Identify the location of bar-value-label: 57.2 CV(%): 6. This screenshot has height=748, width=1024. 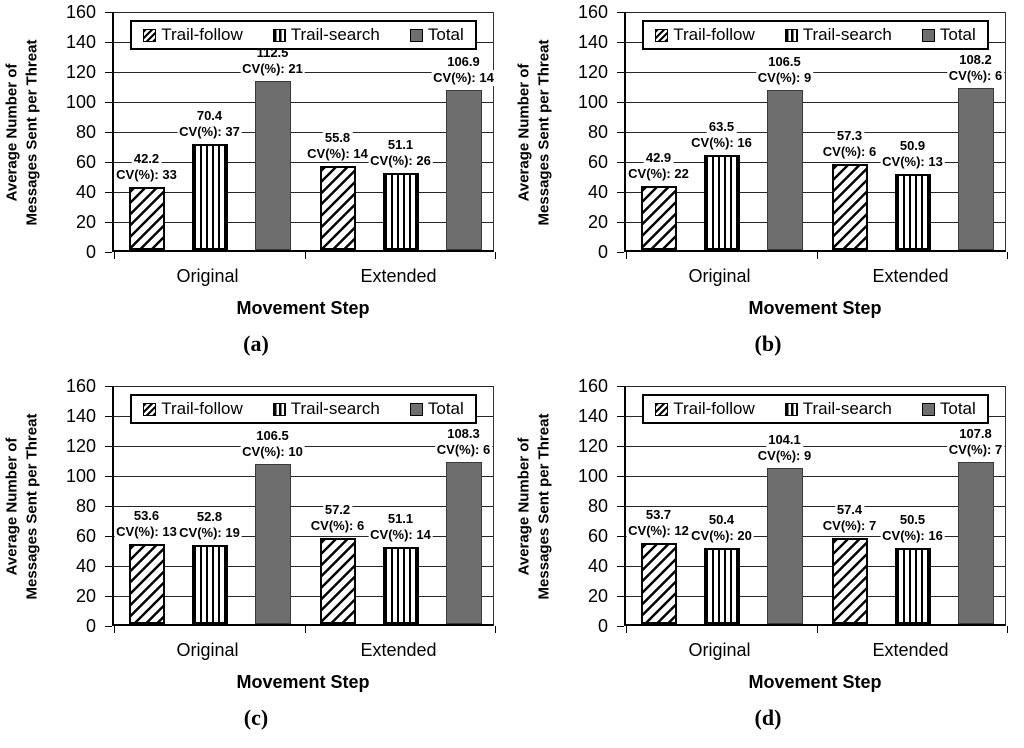
(337, 518).